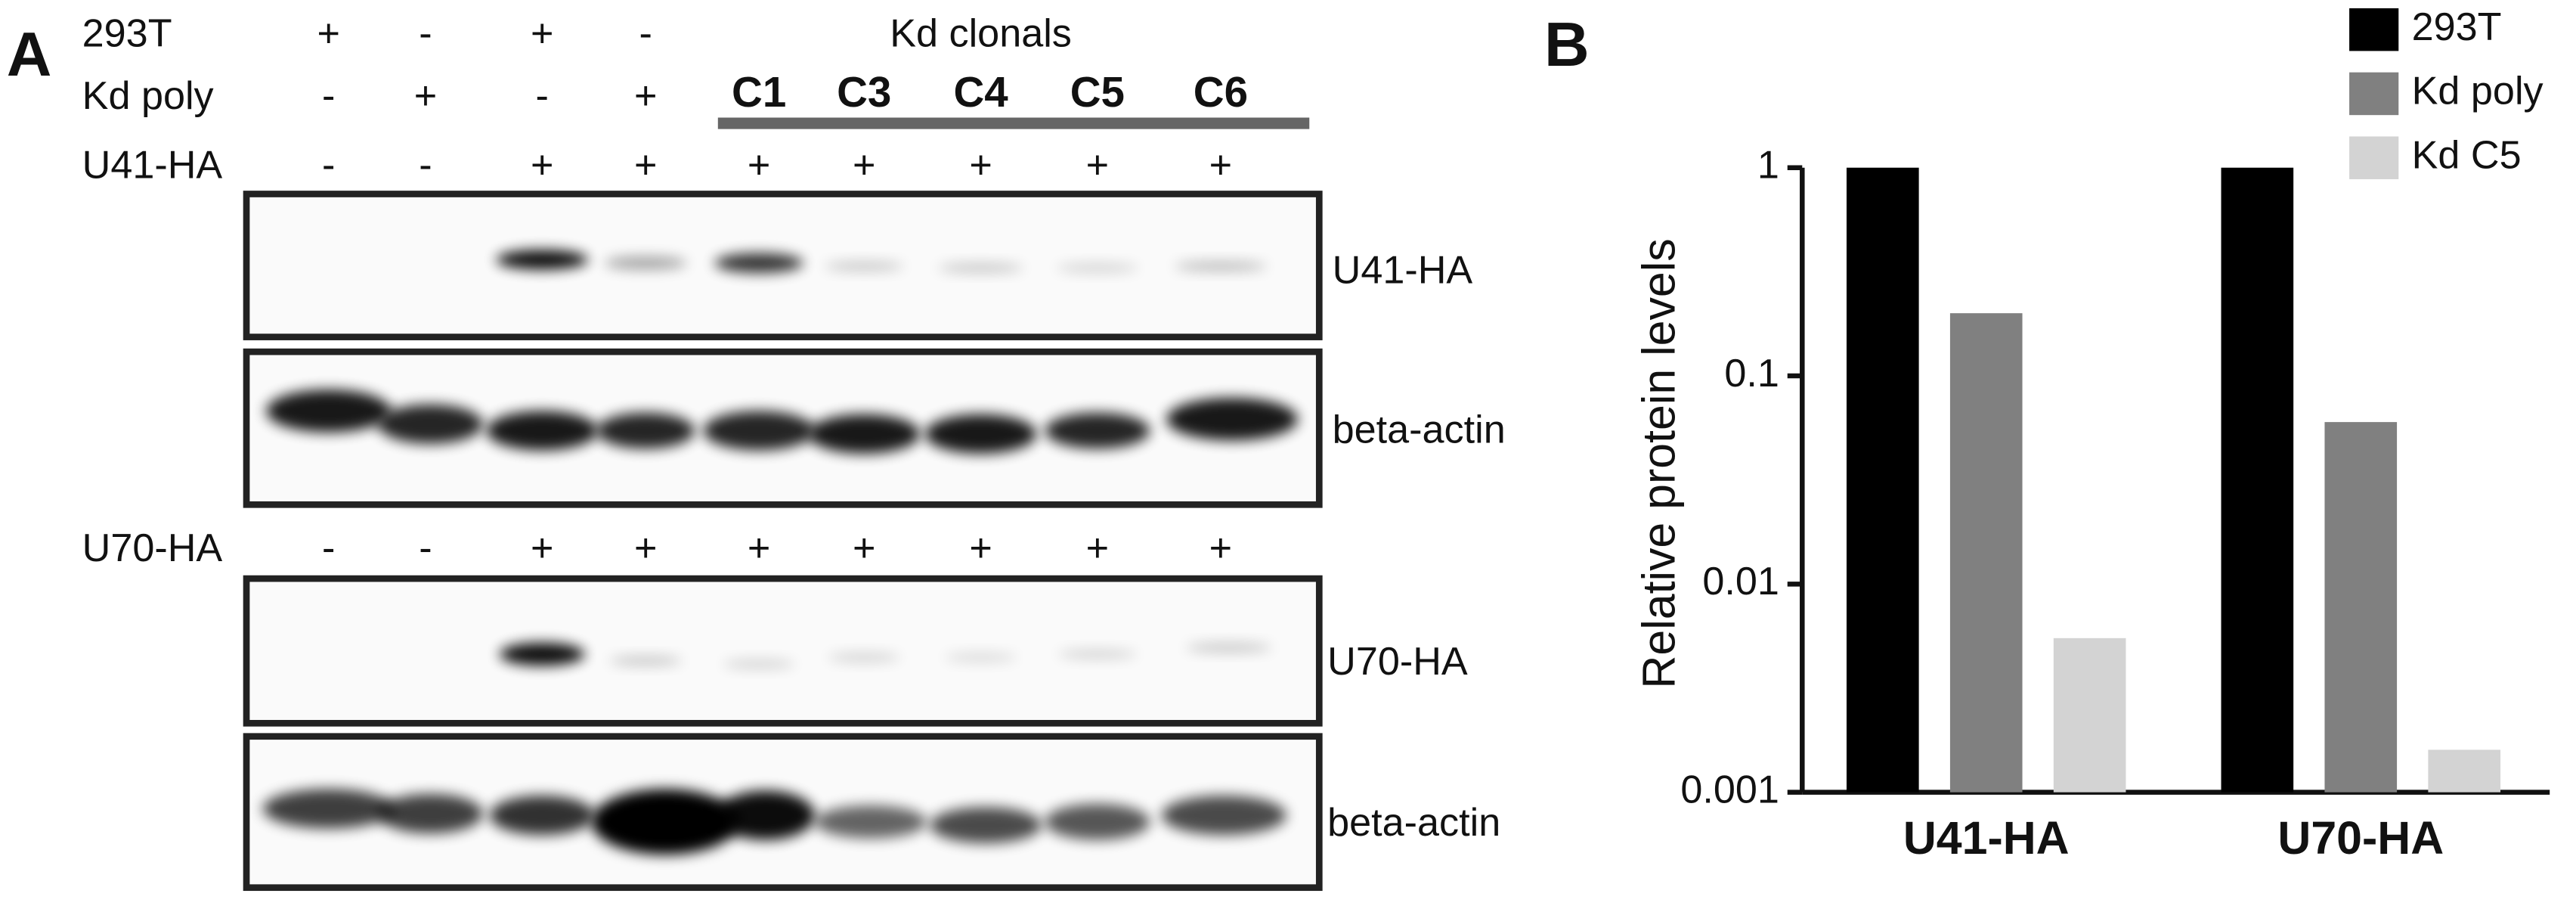 This screenshot has height=909, width=2576. What do you see at coordinates (1221, 92) in the screenshot?
I see `clone-label: C6` at bounding box center [1221, 92].